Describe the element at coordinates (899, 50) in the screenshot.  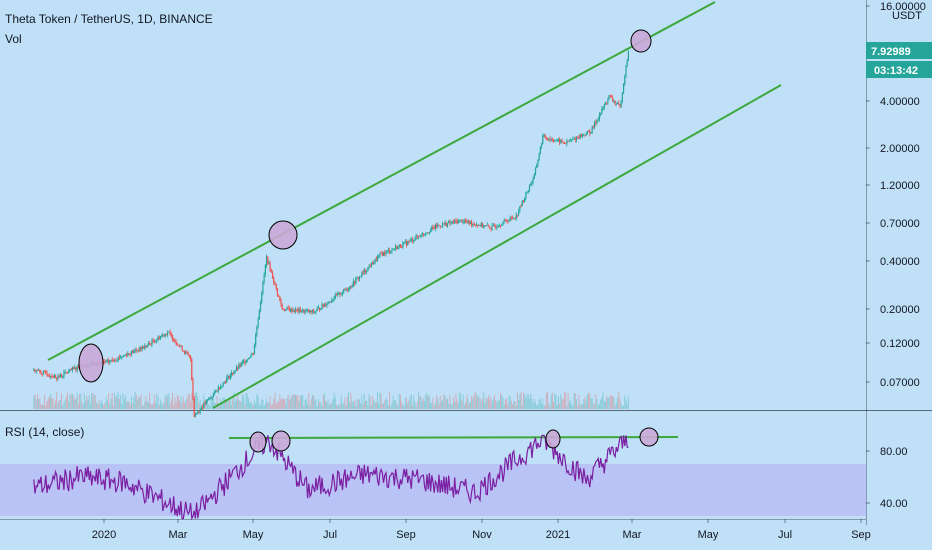
I see `current-price-badge` at that location.